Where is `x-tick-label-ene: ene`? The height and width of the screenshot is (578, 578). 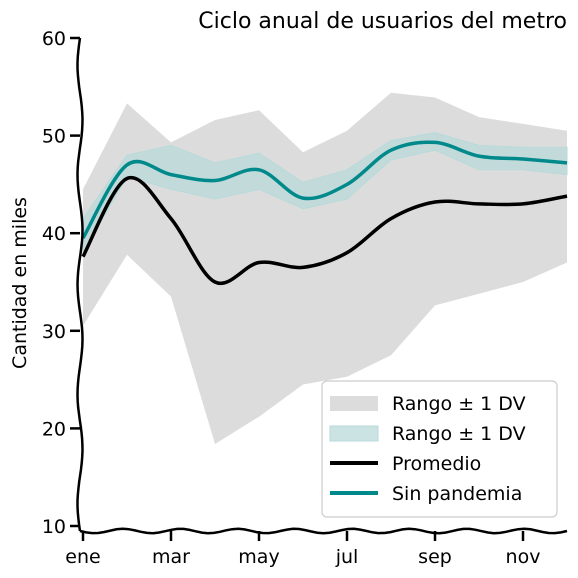 x-tick-label-ene: ene is located at coordinates (82, 557).